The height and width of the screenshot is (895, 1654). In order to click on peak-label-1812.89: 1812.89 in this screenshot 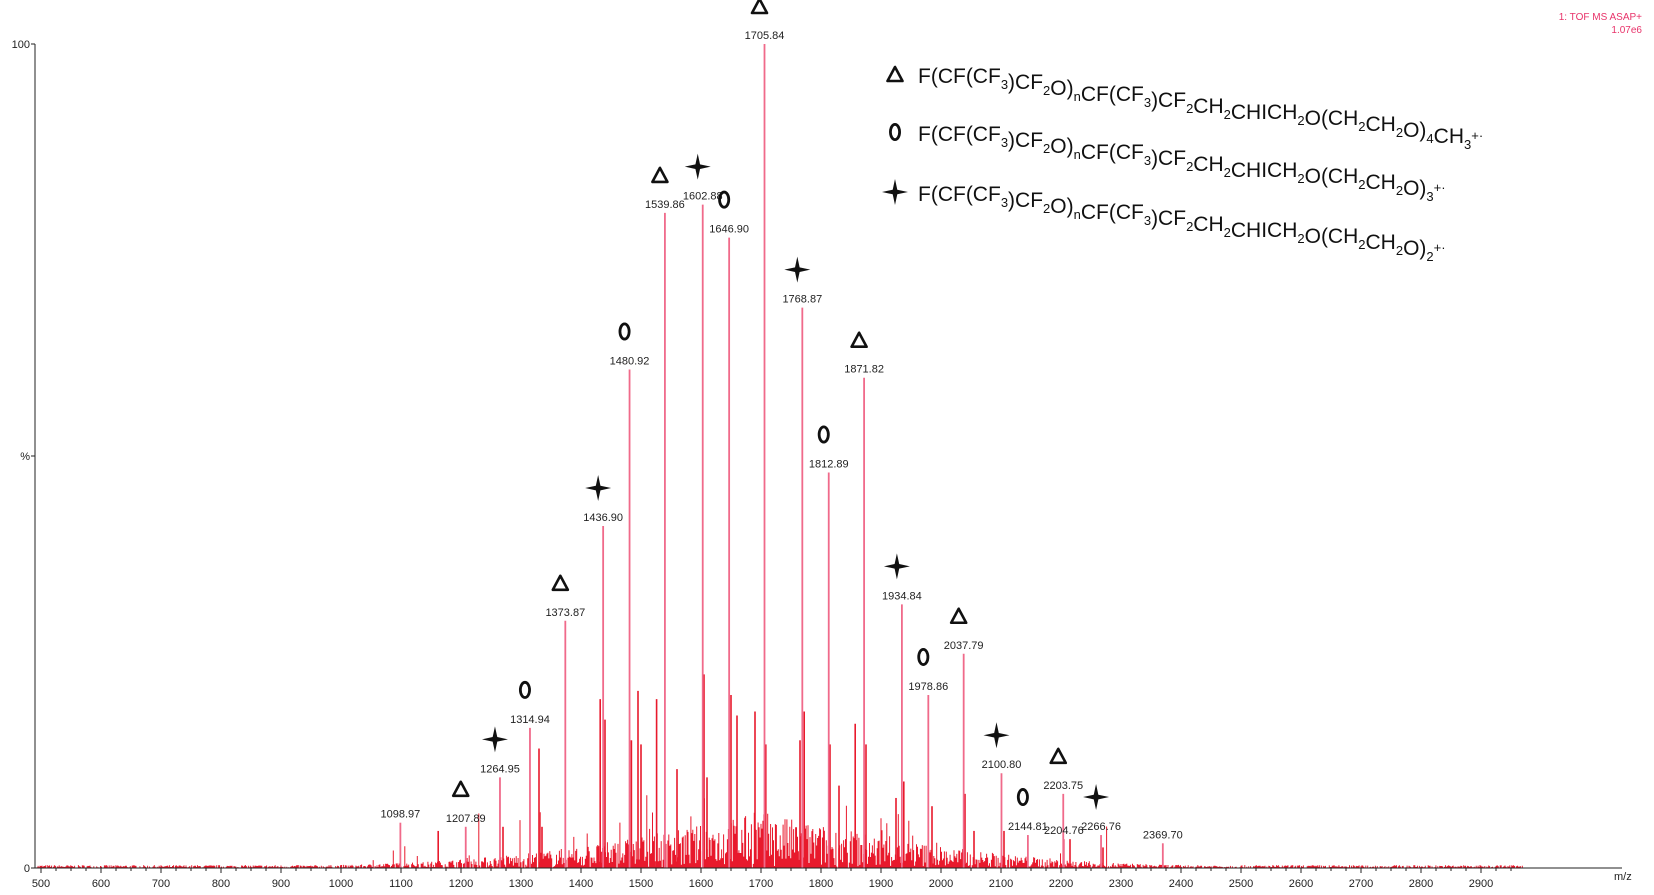, I will do `click(829, 464)`.